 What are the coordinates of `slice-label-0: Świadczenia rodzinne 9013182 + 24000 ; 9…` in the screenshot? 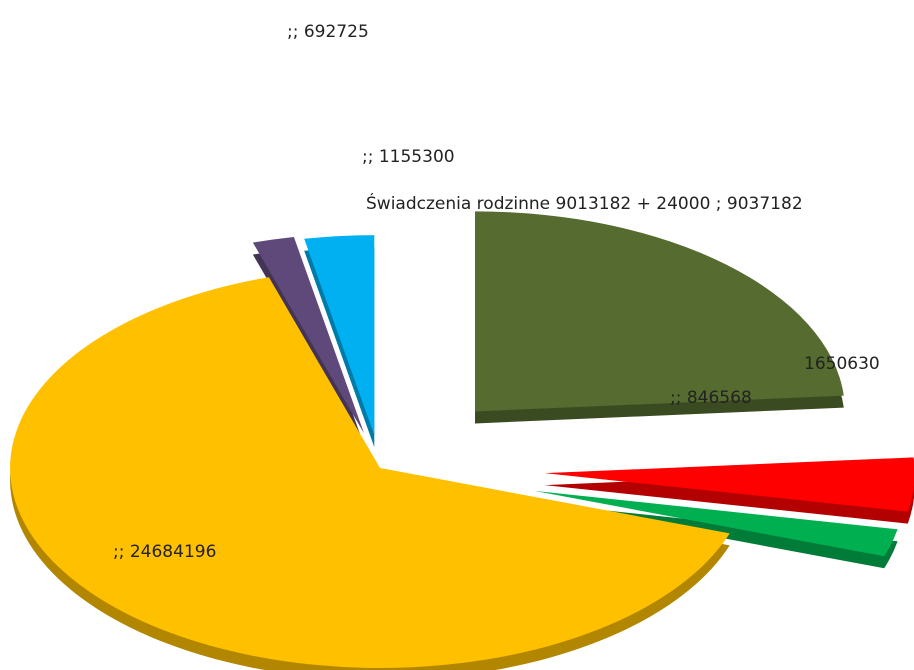 It's located at (584, 203).